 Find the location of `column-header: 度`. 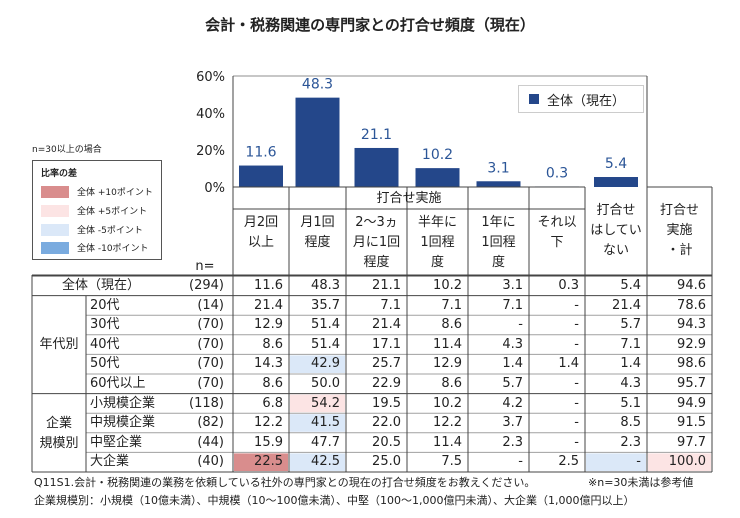

column-header: 度 is located at coordinates (437, 262).